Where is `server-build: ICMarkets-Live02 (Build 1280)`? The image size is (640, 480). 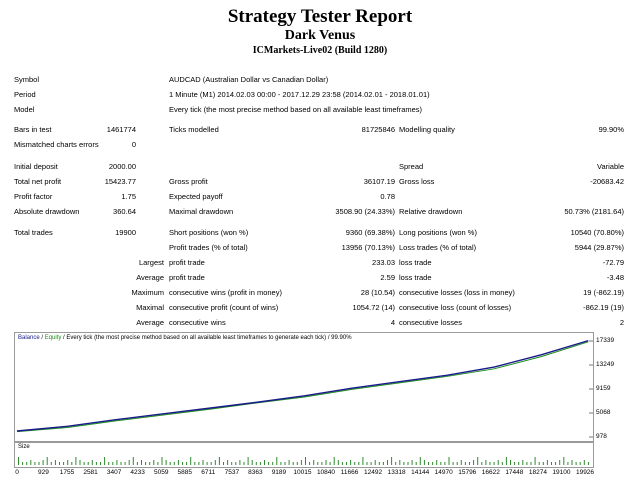
server-build: ICMarkets-Live02 (Build 1280) is located at coordinates (320, 50).